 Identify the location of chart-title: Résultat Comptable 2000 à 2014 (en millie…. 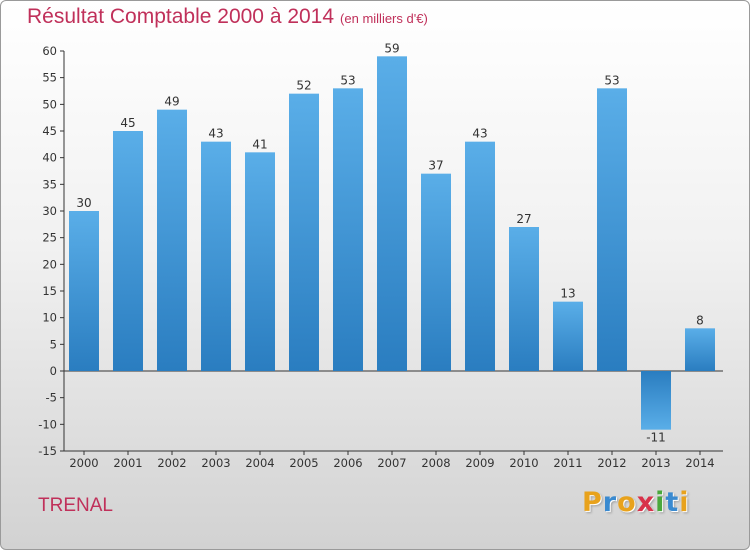
(227, 17).